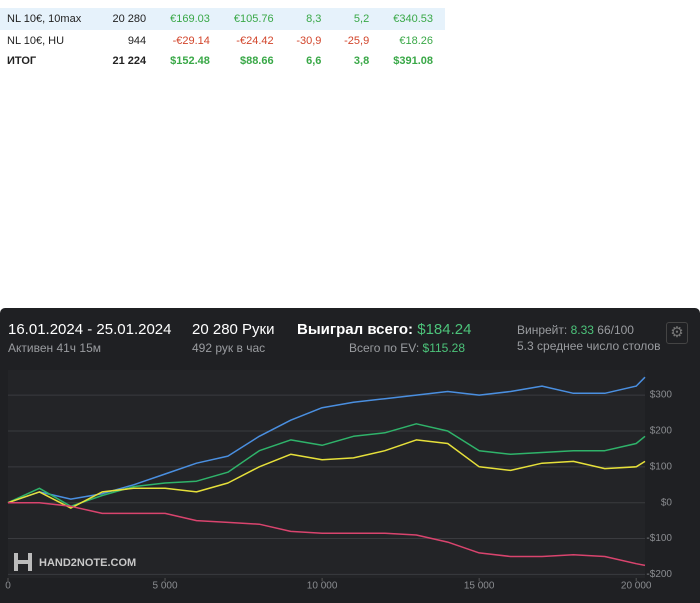  Describe the element at coordinates (636, 586) in the screenshot. I see `x-tick-label: 20 000` at that location.